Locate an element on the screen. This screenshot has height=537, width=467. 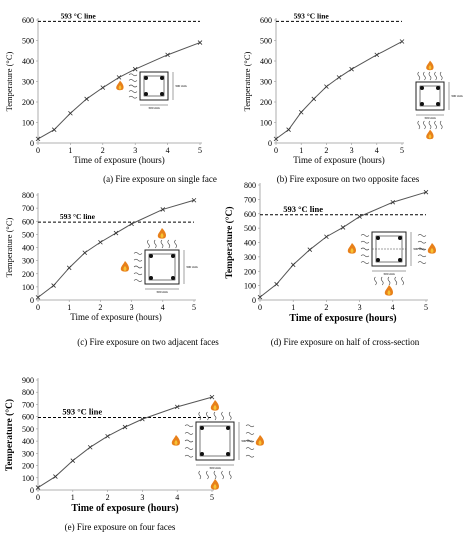
y-tick-label: 700 is located at coordinates (28, 404).